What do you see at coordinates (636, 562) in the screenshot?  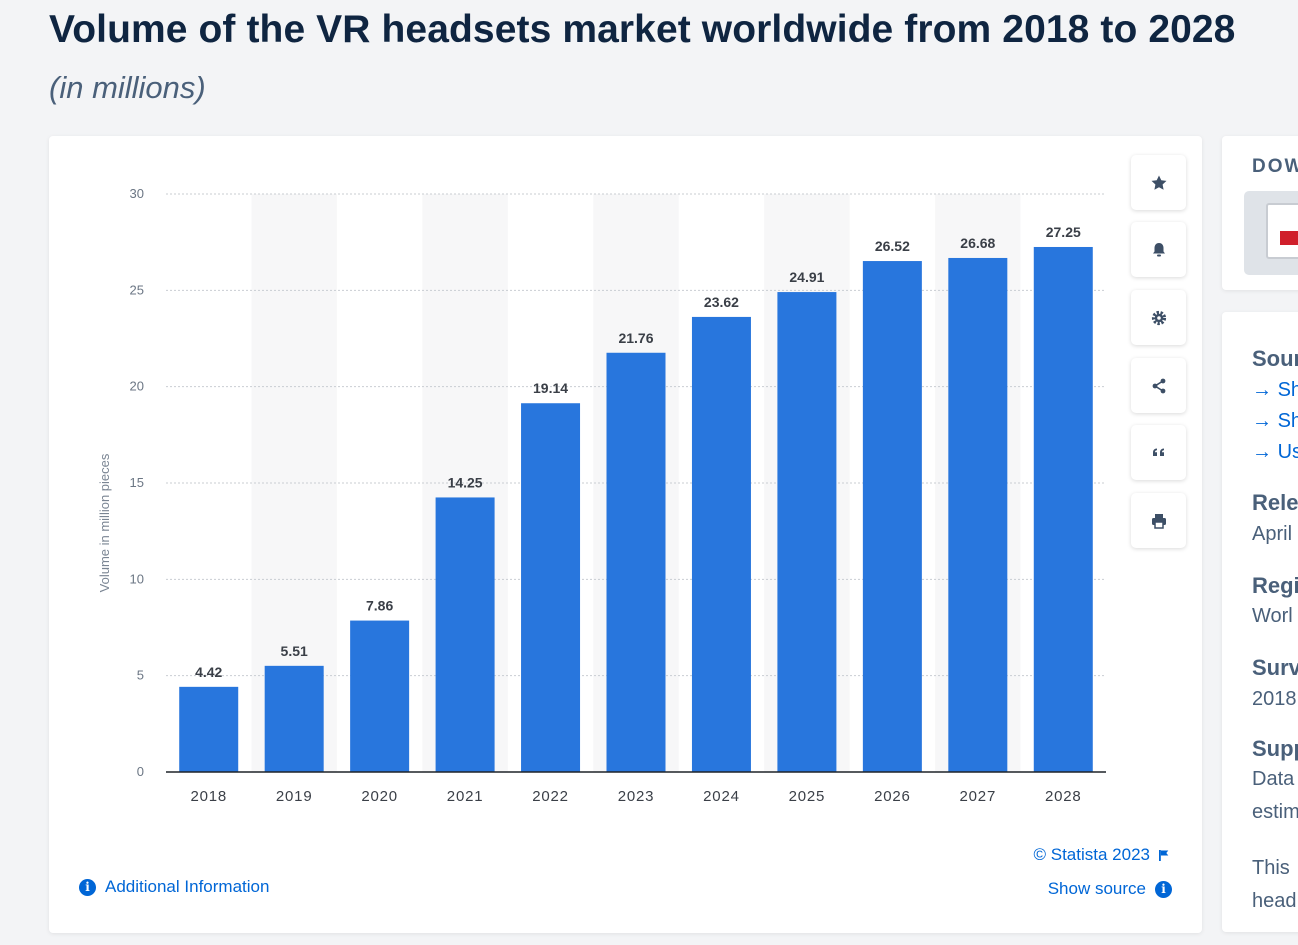 I see `bar-2023` at bounding box center [636, 562].